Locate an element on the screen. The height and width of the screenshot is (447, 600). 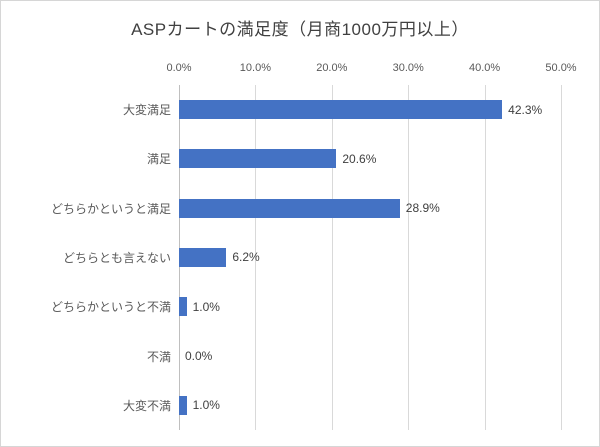
category-label: どちらかというと不満 is located at coordinates (110, 307).